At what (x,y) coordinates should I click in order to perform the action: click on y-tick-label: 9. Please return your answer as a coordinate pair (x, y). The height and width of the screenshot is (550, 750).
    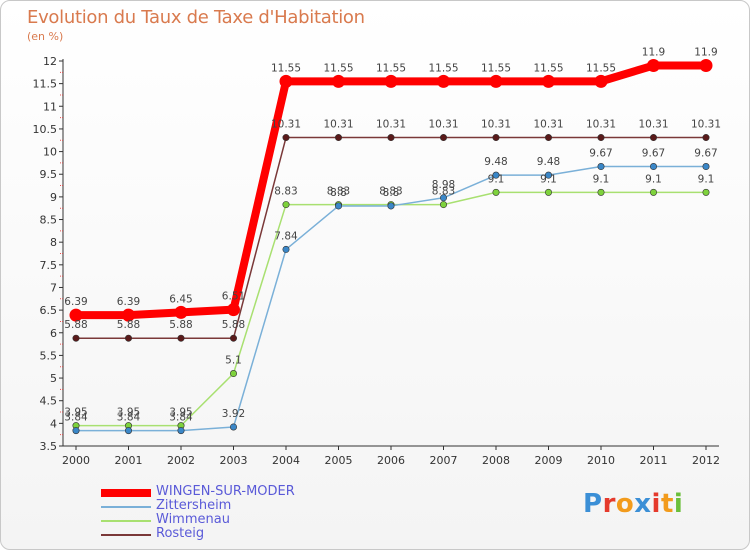
    Looking at the image, I should click on (53, 197).